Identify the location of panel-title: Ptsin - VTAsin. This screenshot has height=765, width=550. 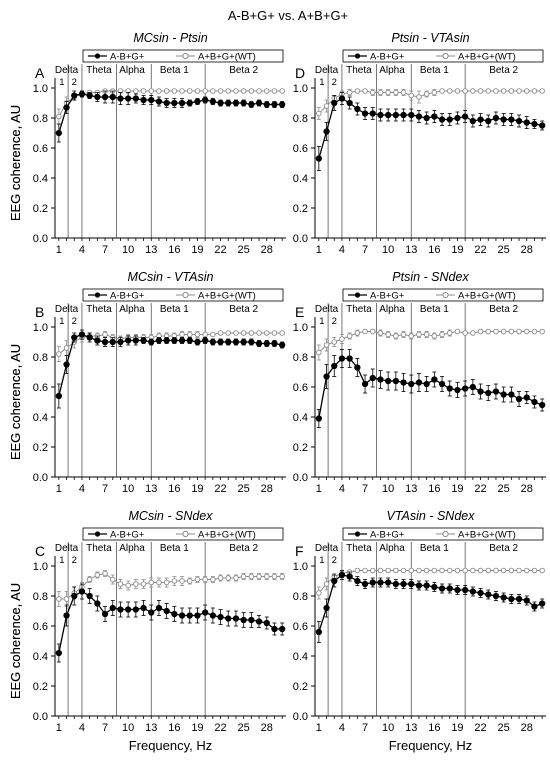
(430, 38).